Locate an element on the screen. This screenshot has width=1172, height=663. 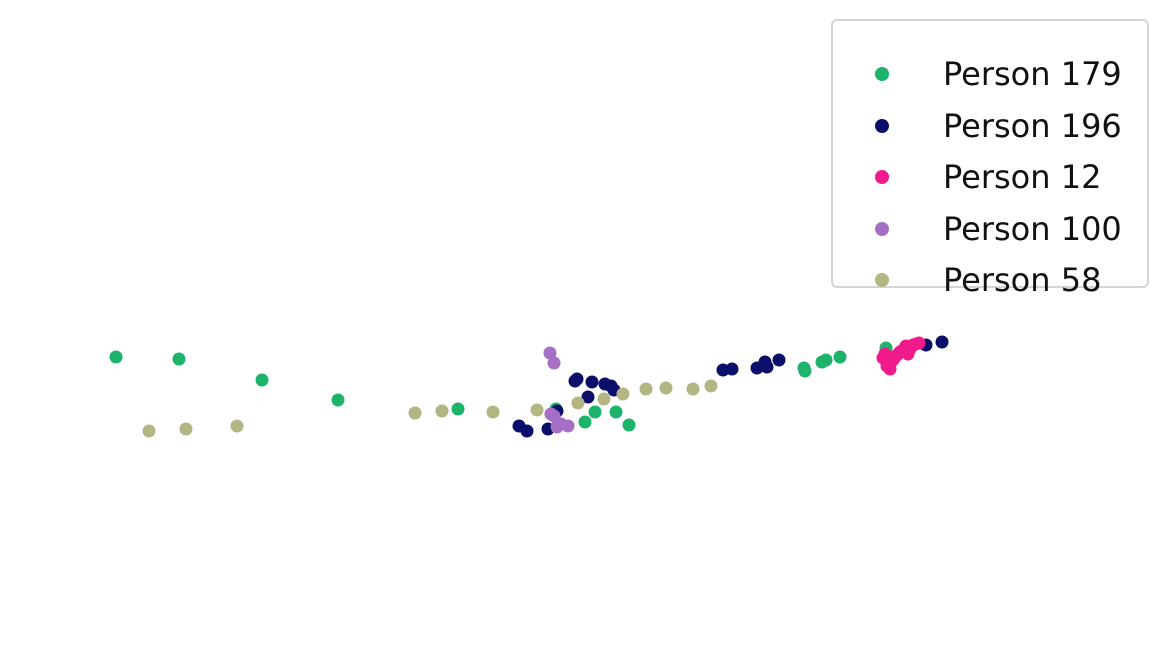
legend-label-person-179: Person 179 is located at coordinates (1032, 74).